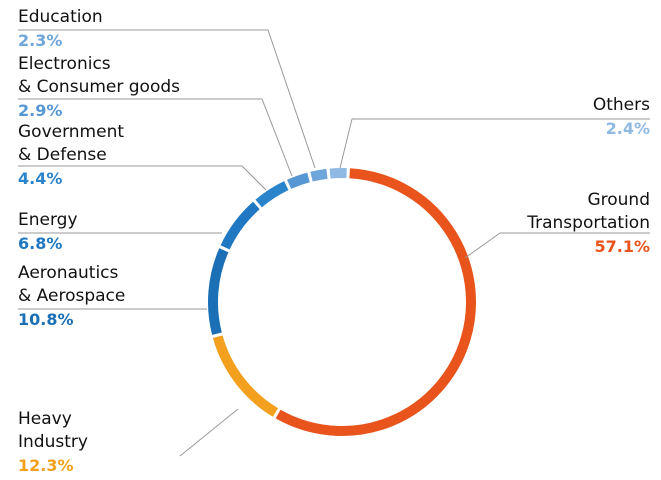 The image size is (661, 480). What do you see at coordinates (48, 220) in the screenshot?
I see `category-name: Energy` at bounding box center [48, 220].